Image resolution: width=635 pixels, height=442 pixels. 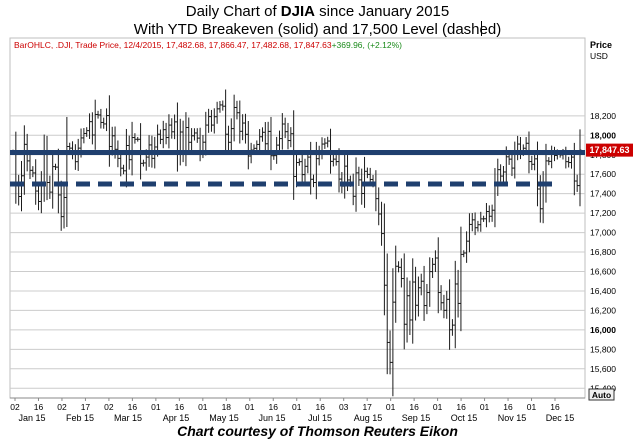 I want to click on x-month-label: Apr 15, so click(x=176, y=418).